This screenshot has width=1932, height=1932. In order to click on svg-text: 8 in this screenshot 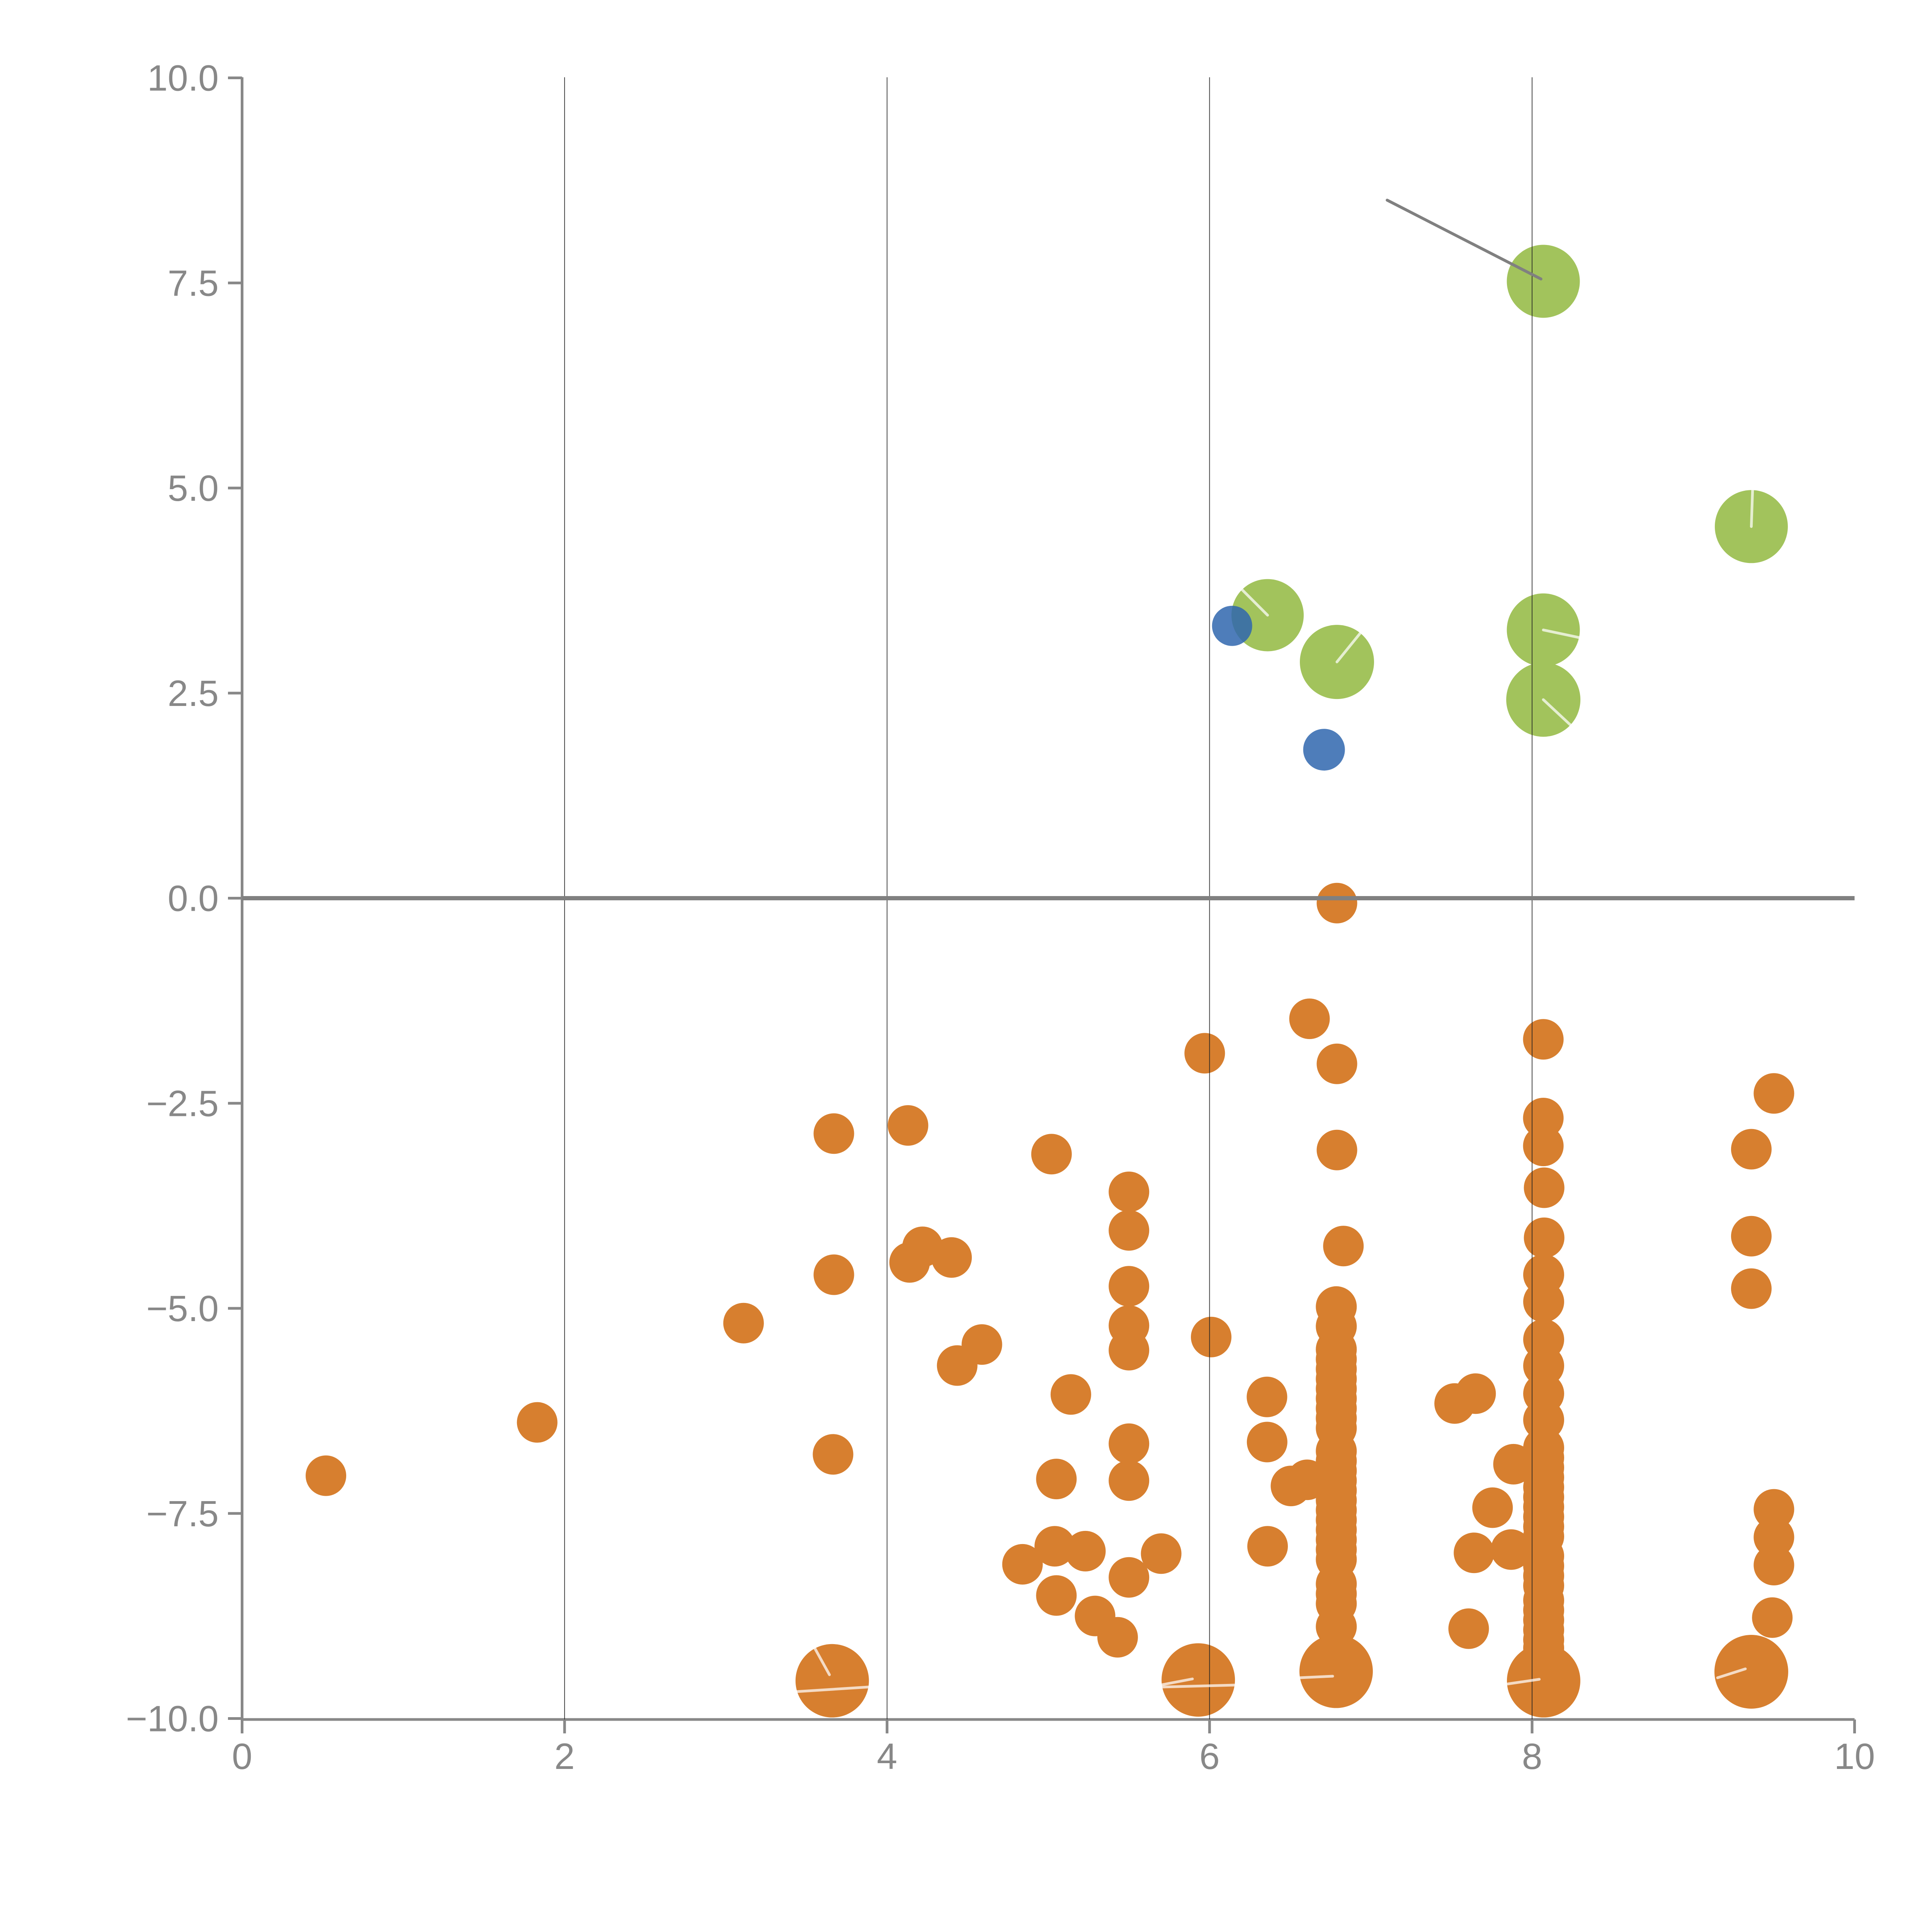, I will do `click(1532, 1756)`.